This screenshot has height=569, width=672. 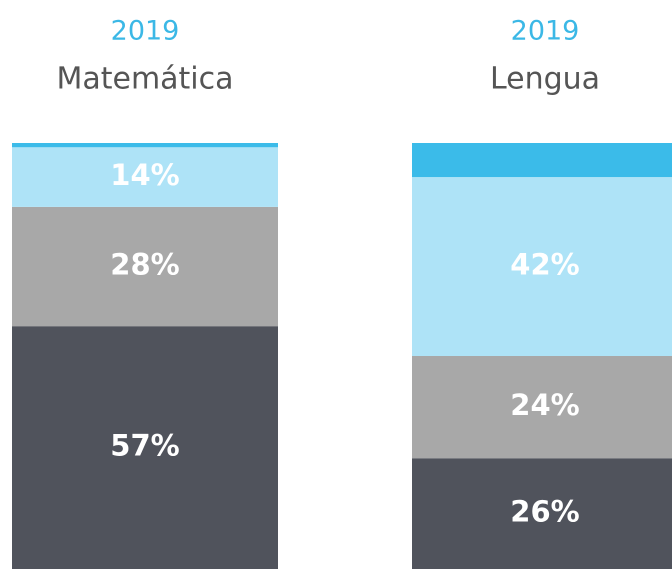 I want to click on value-label: 14%, so click(x=144, y=175).